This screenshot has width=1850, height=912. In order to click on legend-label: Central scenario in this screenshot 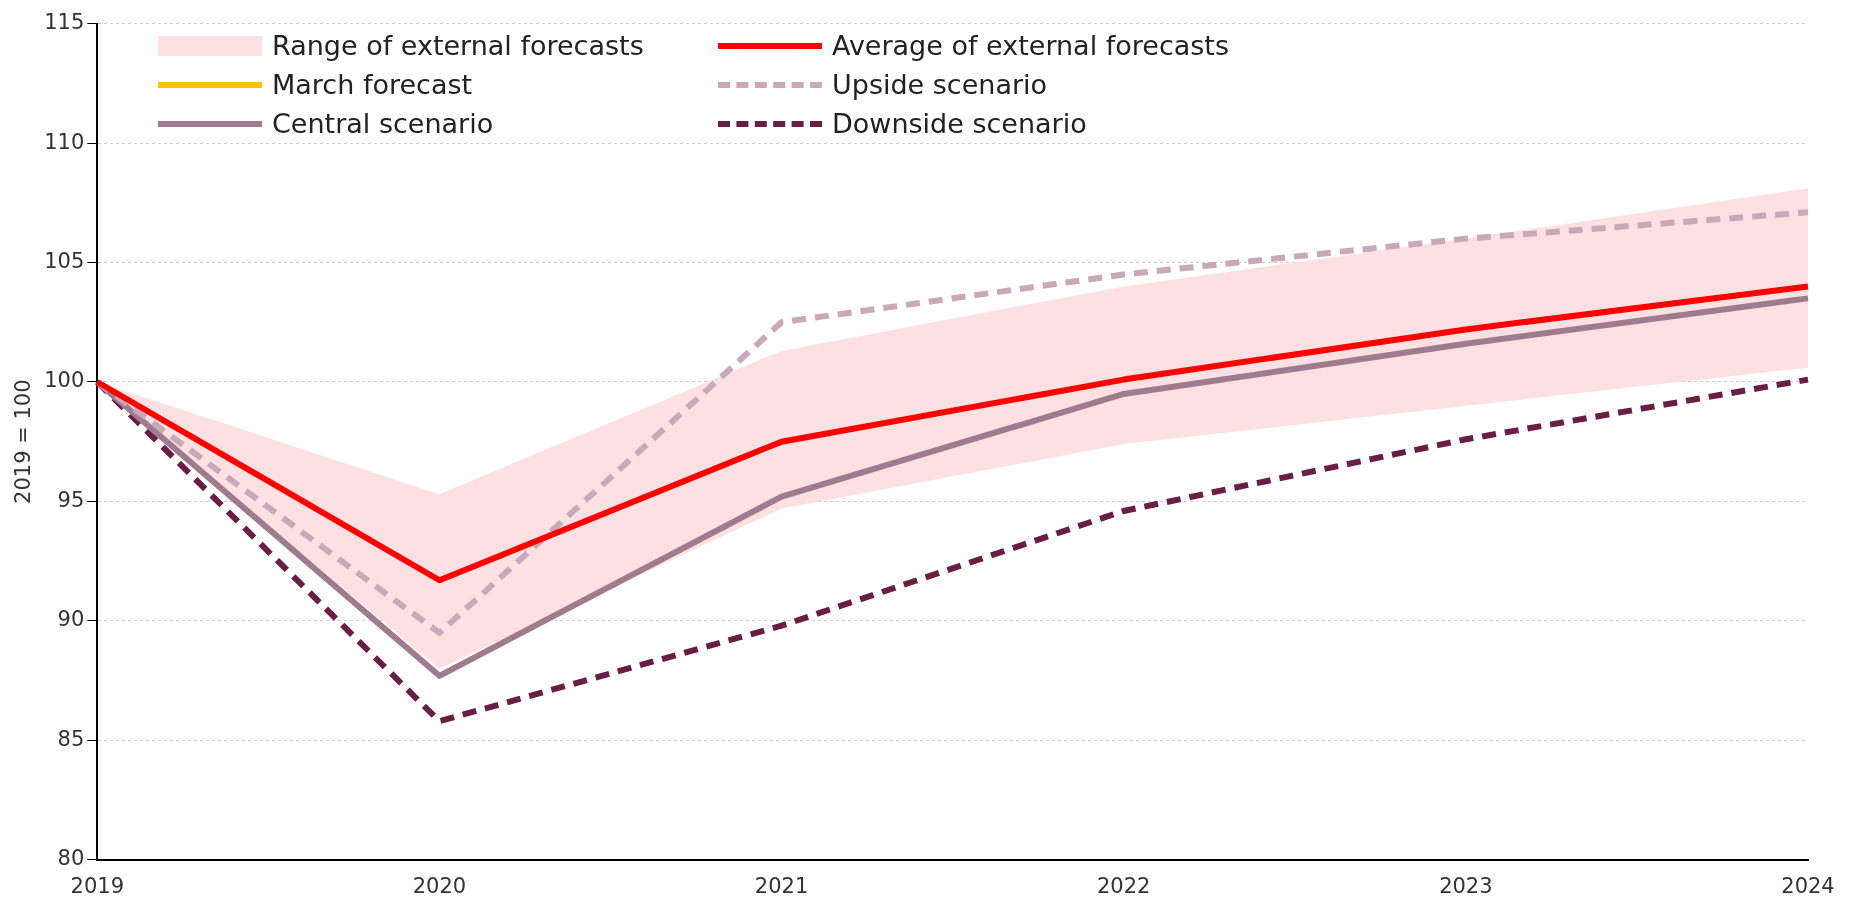, I will do `click(383, 123)`.